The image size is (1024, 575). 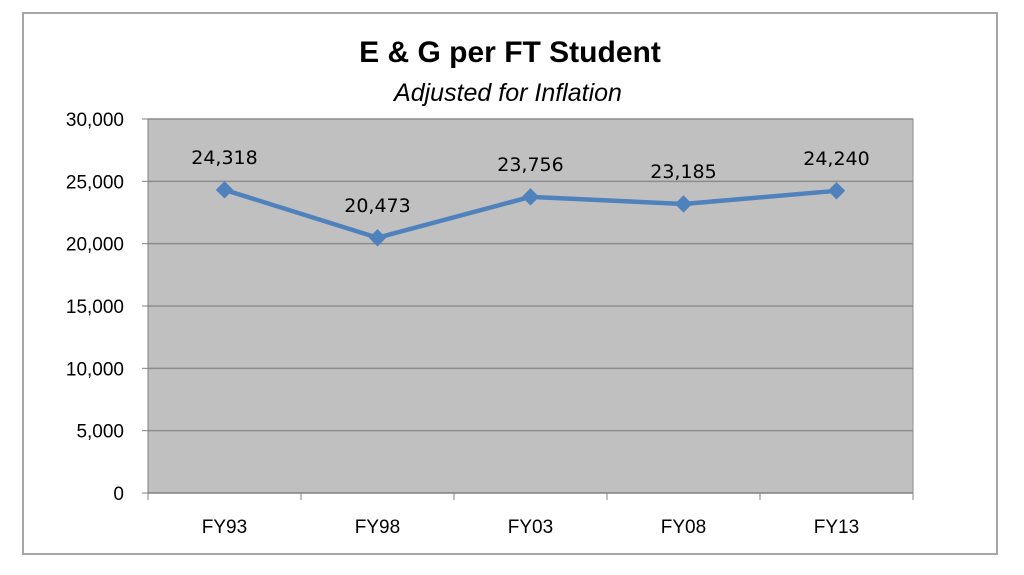 What do you see at coordinates (377, 206) in the screenshot?
I see `data-label: 20,473` at bounding box center [377, 206].